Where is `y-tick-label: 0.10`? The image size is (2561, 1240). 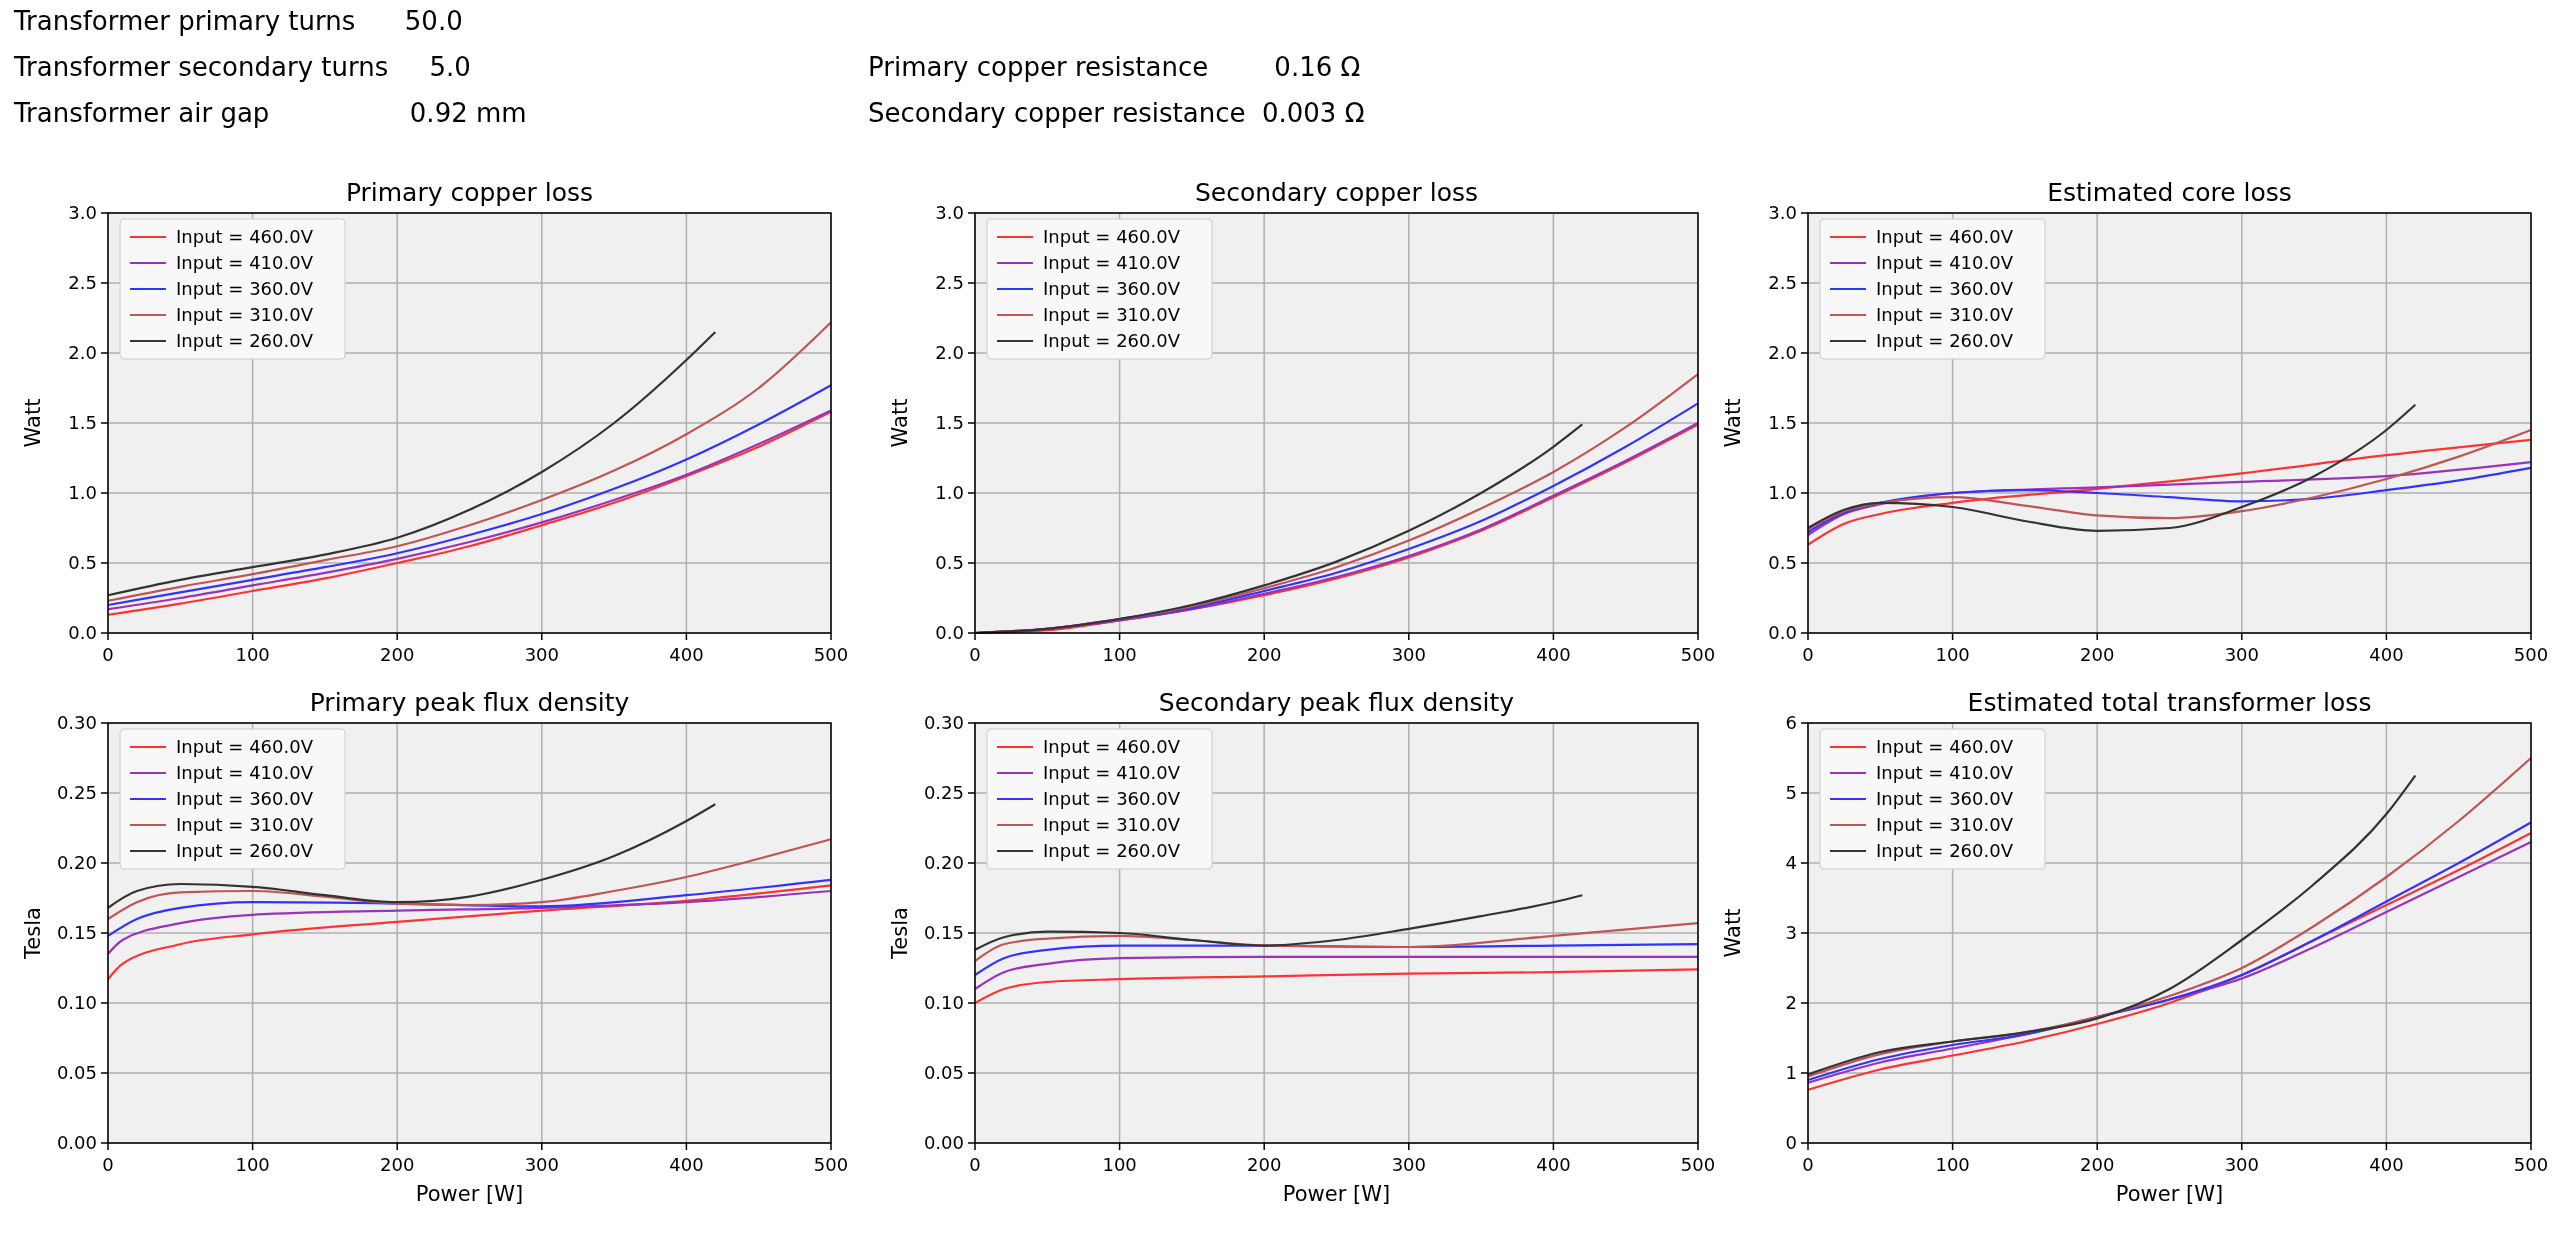 y-tick-label: 0.10 is located at coordinates (943, 1003).